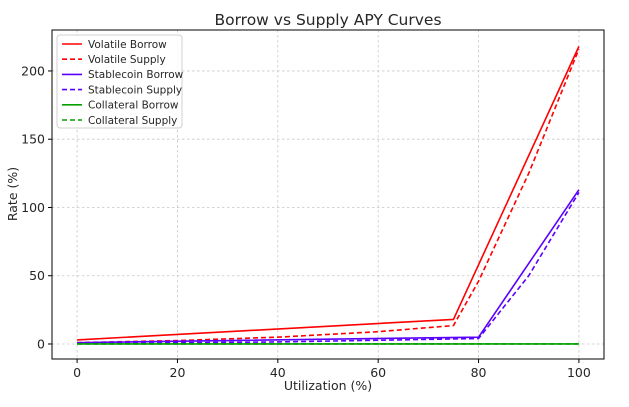 The image size is (629, 407). Describe the element at coordinates (33, 70) in the screenshot. I see `y-tick-label: 200` at that location.